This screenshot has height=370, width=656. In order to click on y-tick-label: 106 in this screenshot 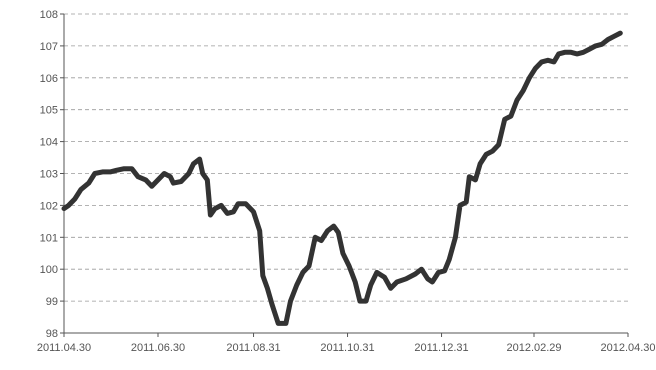, I will do `click(49, 79)`.